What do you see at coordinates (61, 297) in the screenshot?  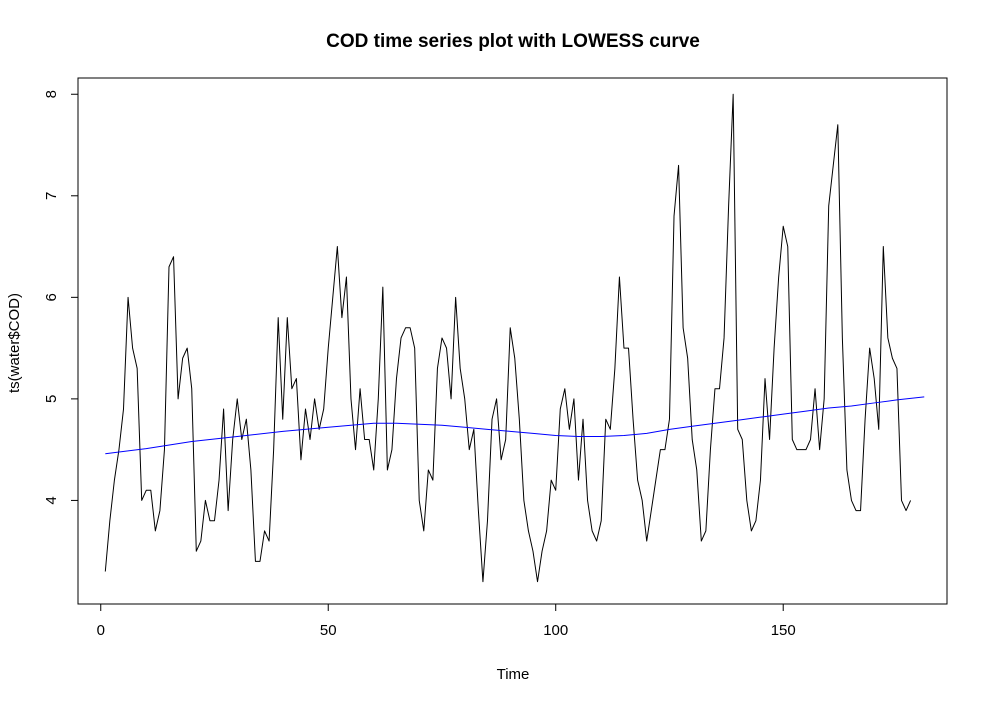 I see `y-axis: 4 5 6 7 8` at bounding box center [61, 297].